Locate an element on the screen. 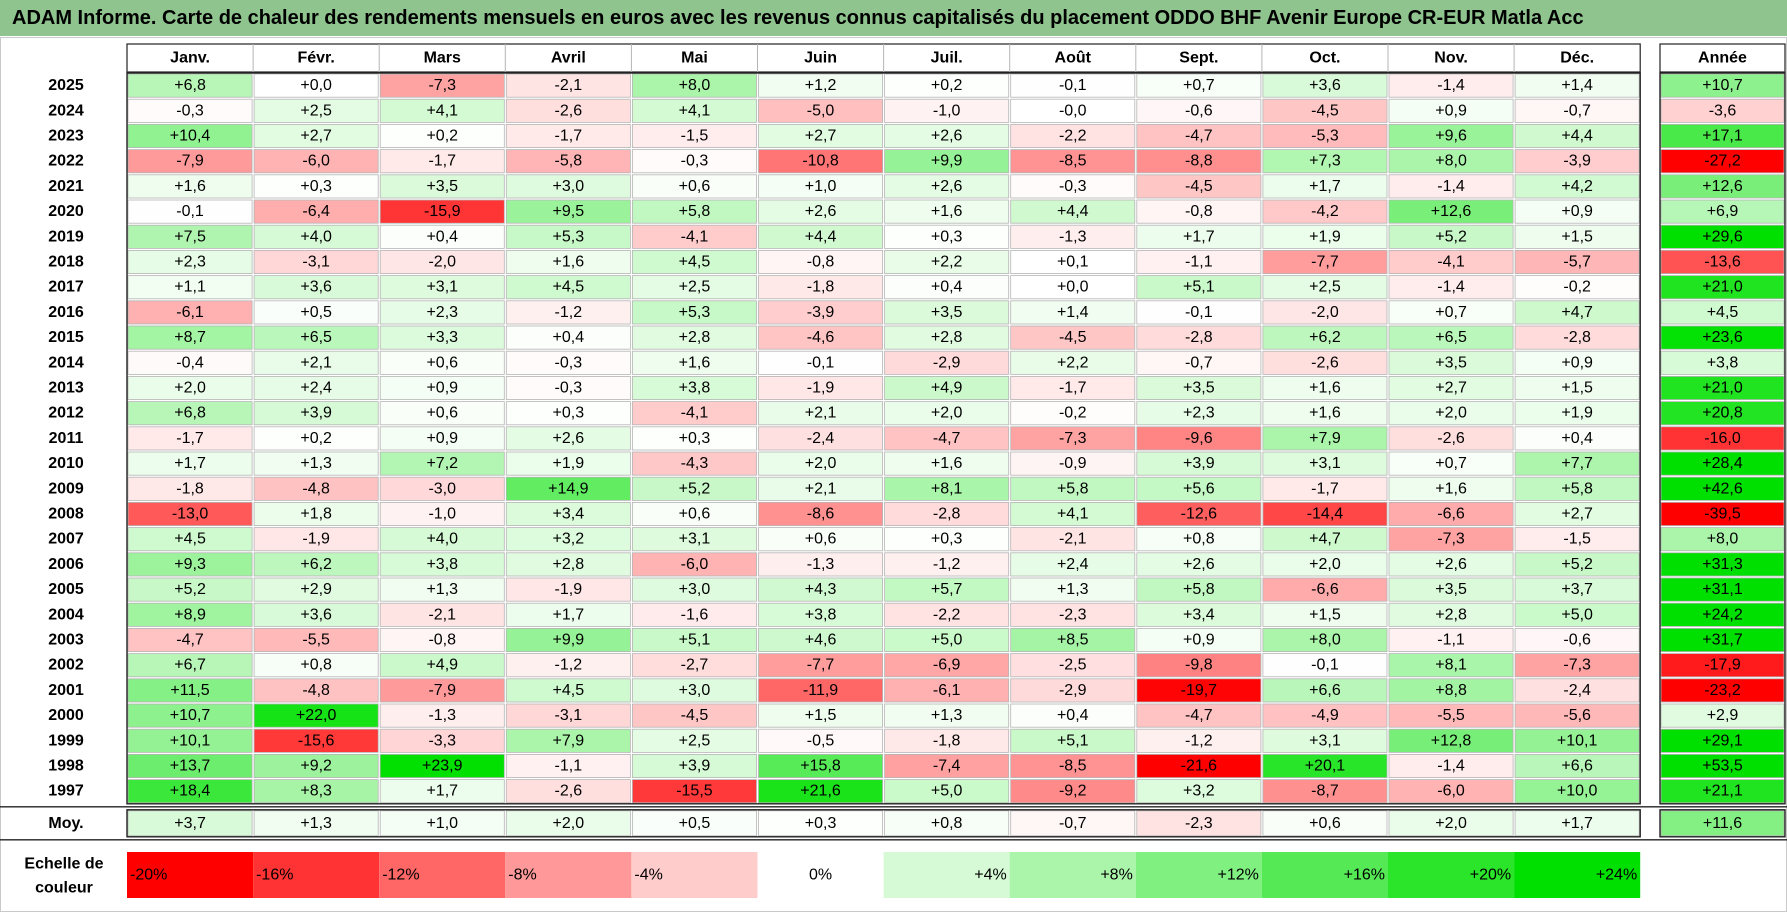  average-value: +1,3 is located at coordinates (316, 823).